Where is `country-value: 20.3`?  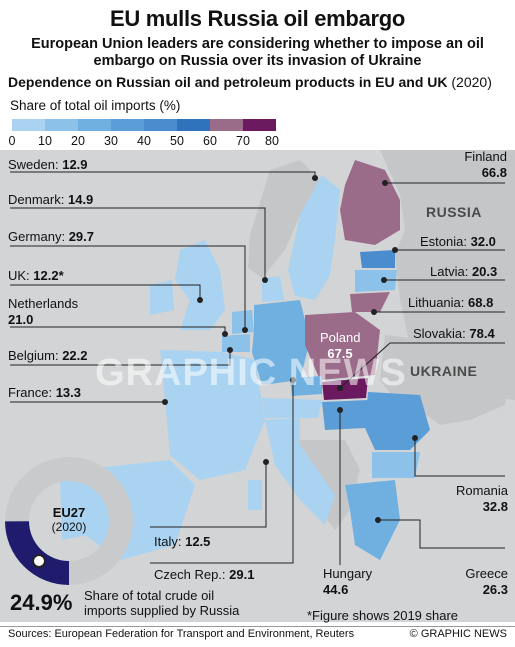
country-value: 20.3 is located at coordinates (484, 271).